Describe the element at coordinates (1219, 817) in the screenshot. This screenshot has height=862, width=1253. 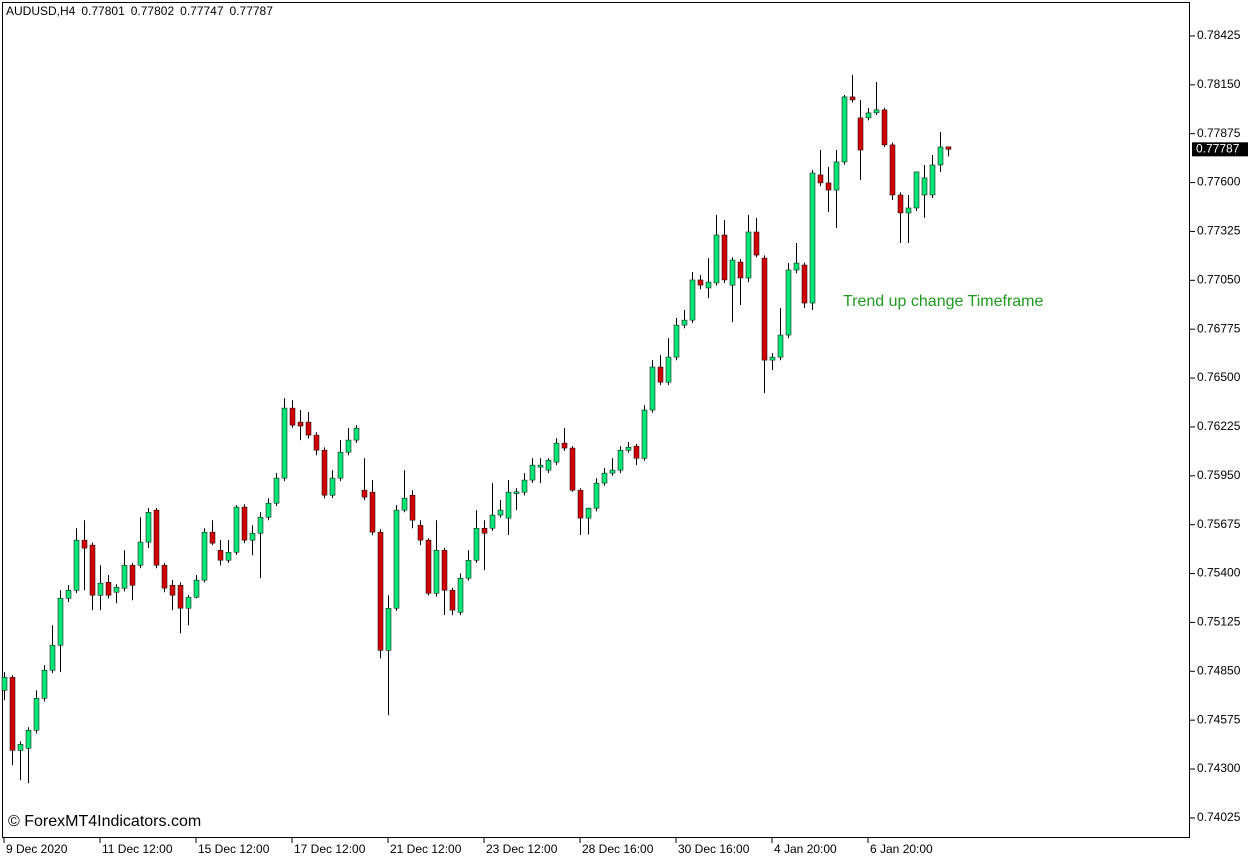
I see `y-tick-label: 0.74025` at that location.